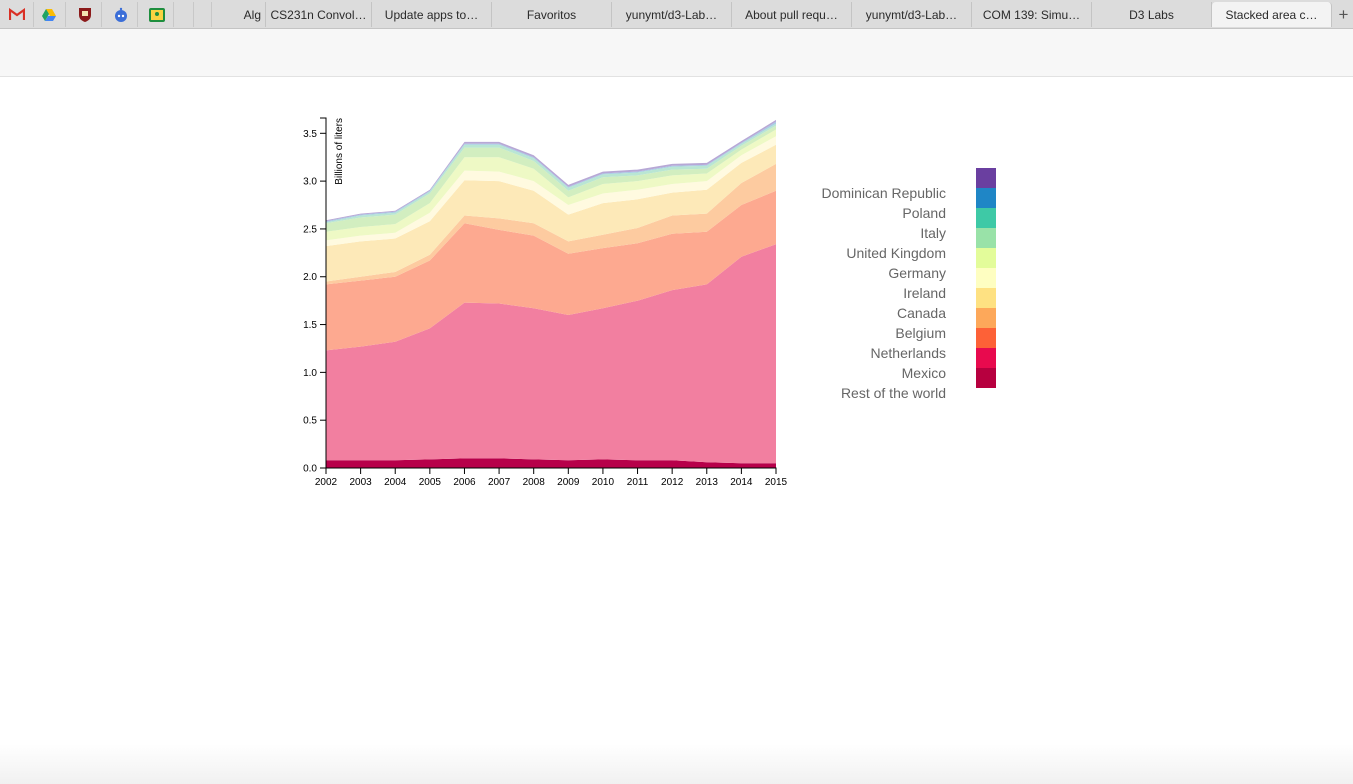 The width and height of the screenshot is (1353, 784). Describe the element at coordinates (310, 134) in the screenshot. I see `y-tick-label: 3.5` at that location.